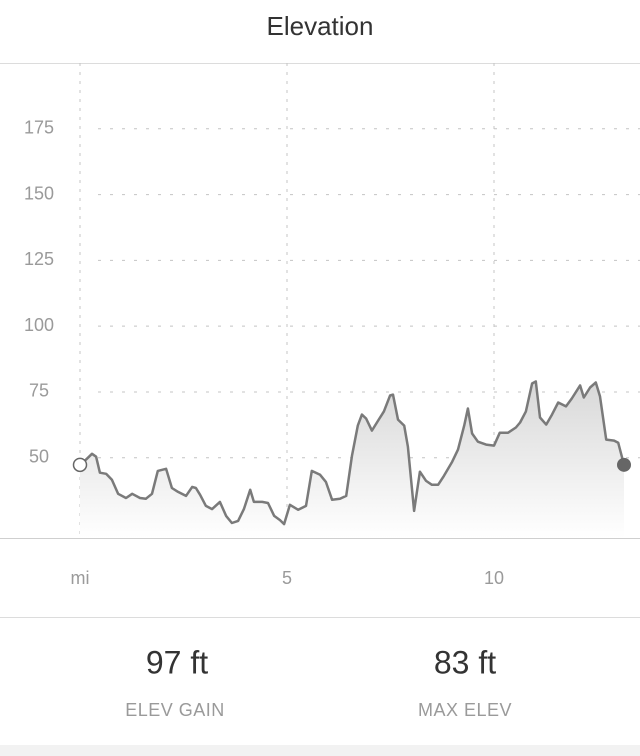 Image resolution: width=640 pixels, height=756 pixels. I want to click on title: Elevation, so click(320, 26).